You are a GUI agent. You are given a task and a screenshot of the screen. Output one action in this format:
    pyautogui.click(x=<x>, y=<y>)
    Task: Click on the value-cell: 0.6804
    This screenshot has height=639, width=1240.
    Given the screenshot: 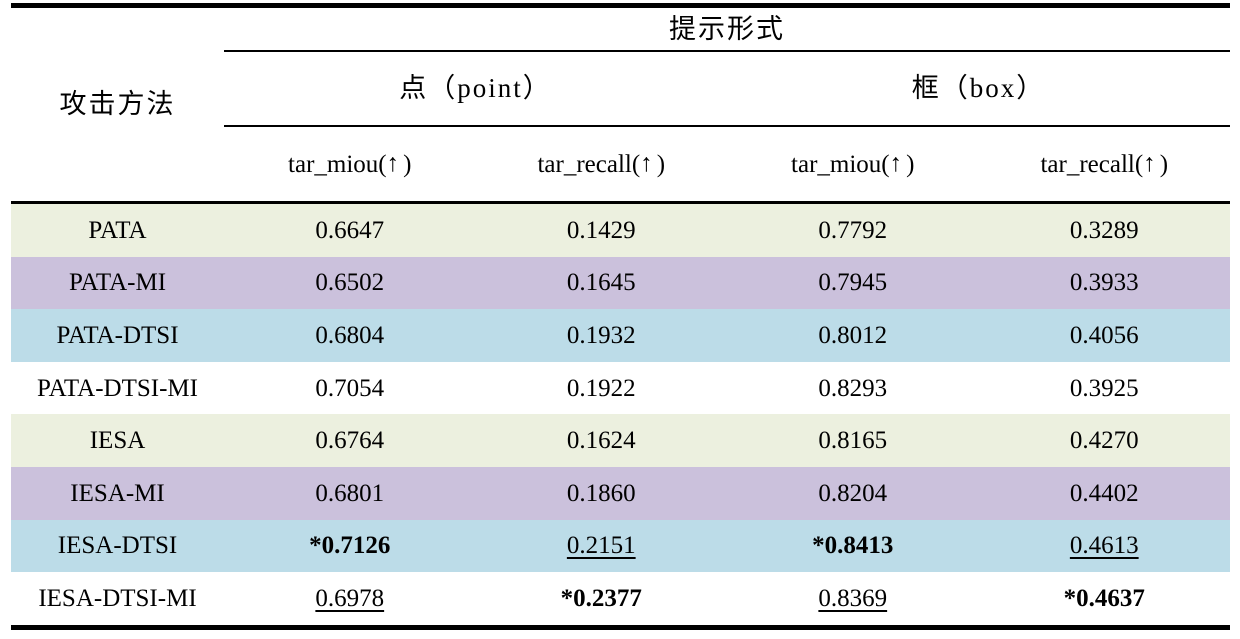 What is the action you would take?
    pyautogui.click(x=350, y=335)
    